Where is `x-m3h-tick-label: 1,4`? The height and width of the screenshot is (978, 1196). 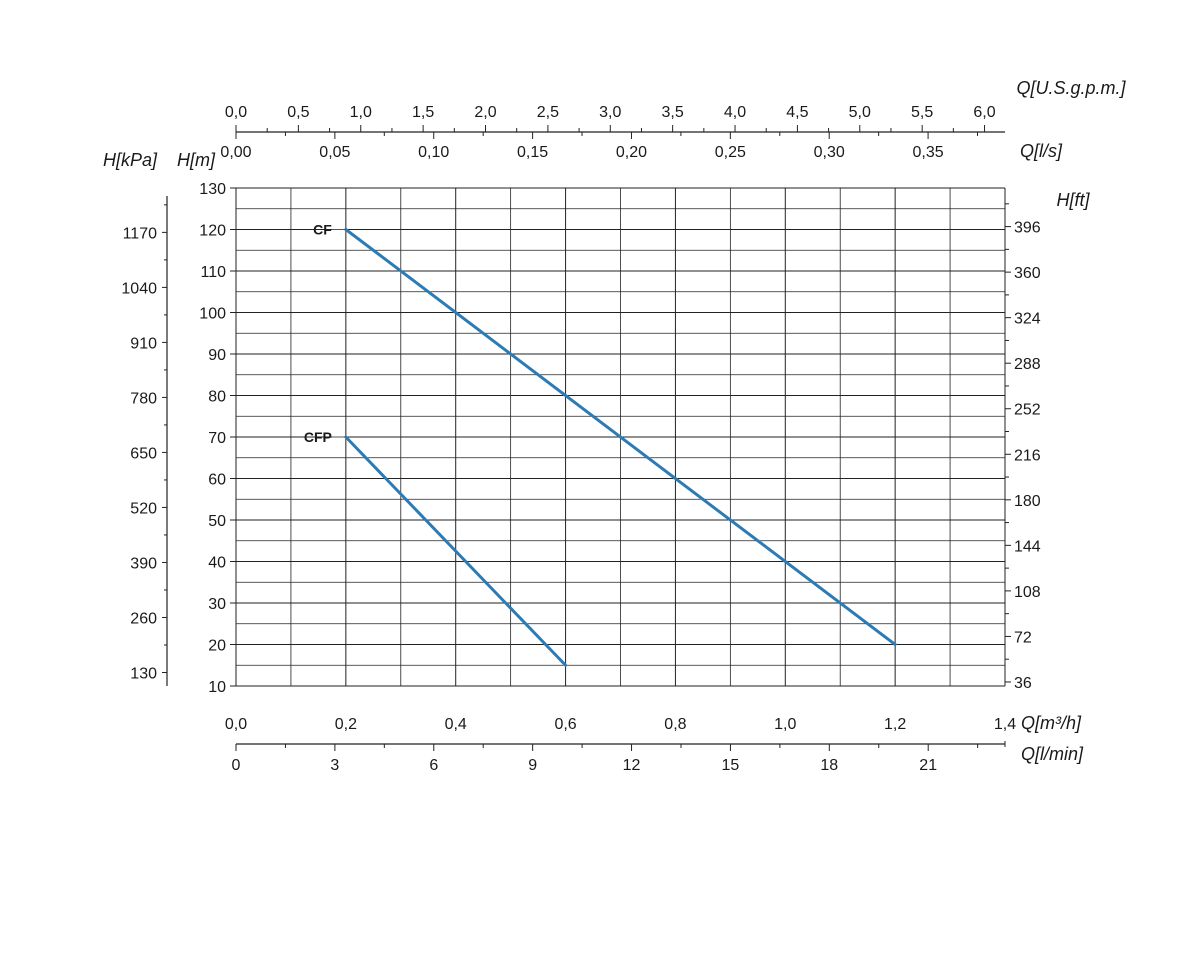 x-m3h-tick-label: 1,4 is located at coordinates (1005, 724).